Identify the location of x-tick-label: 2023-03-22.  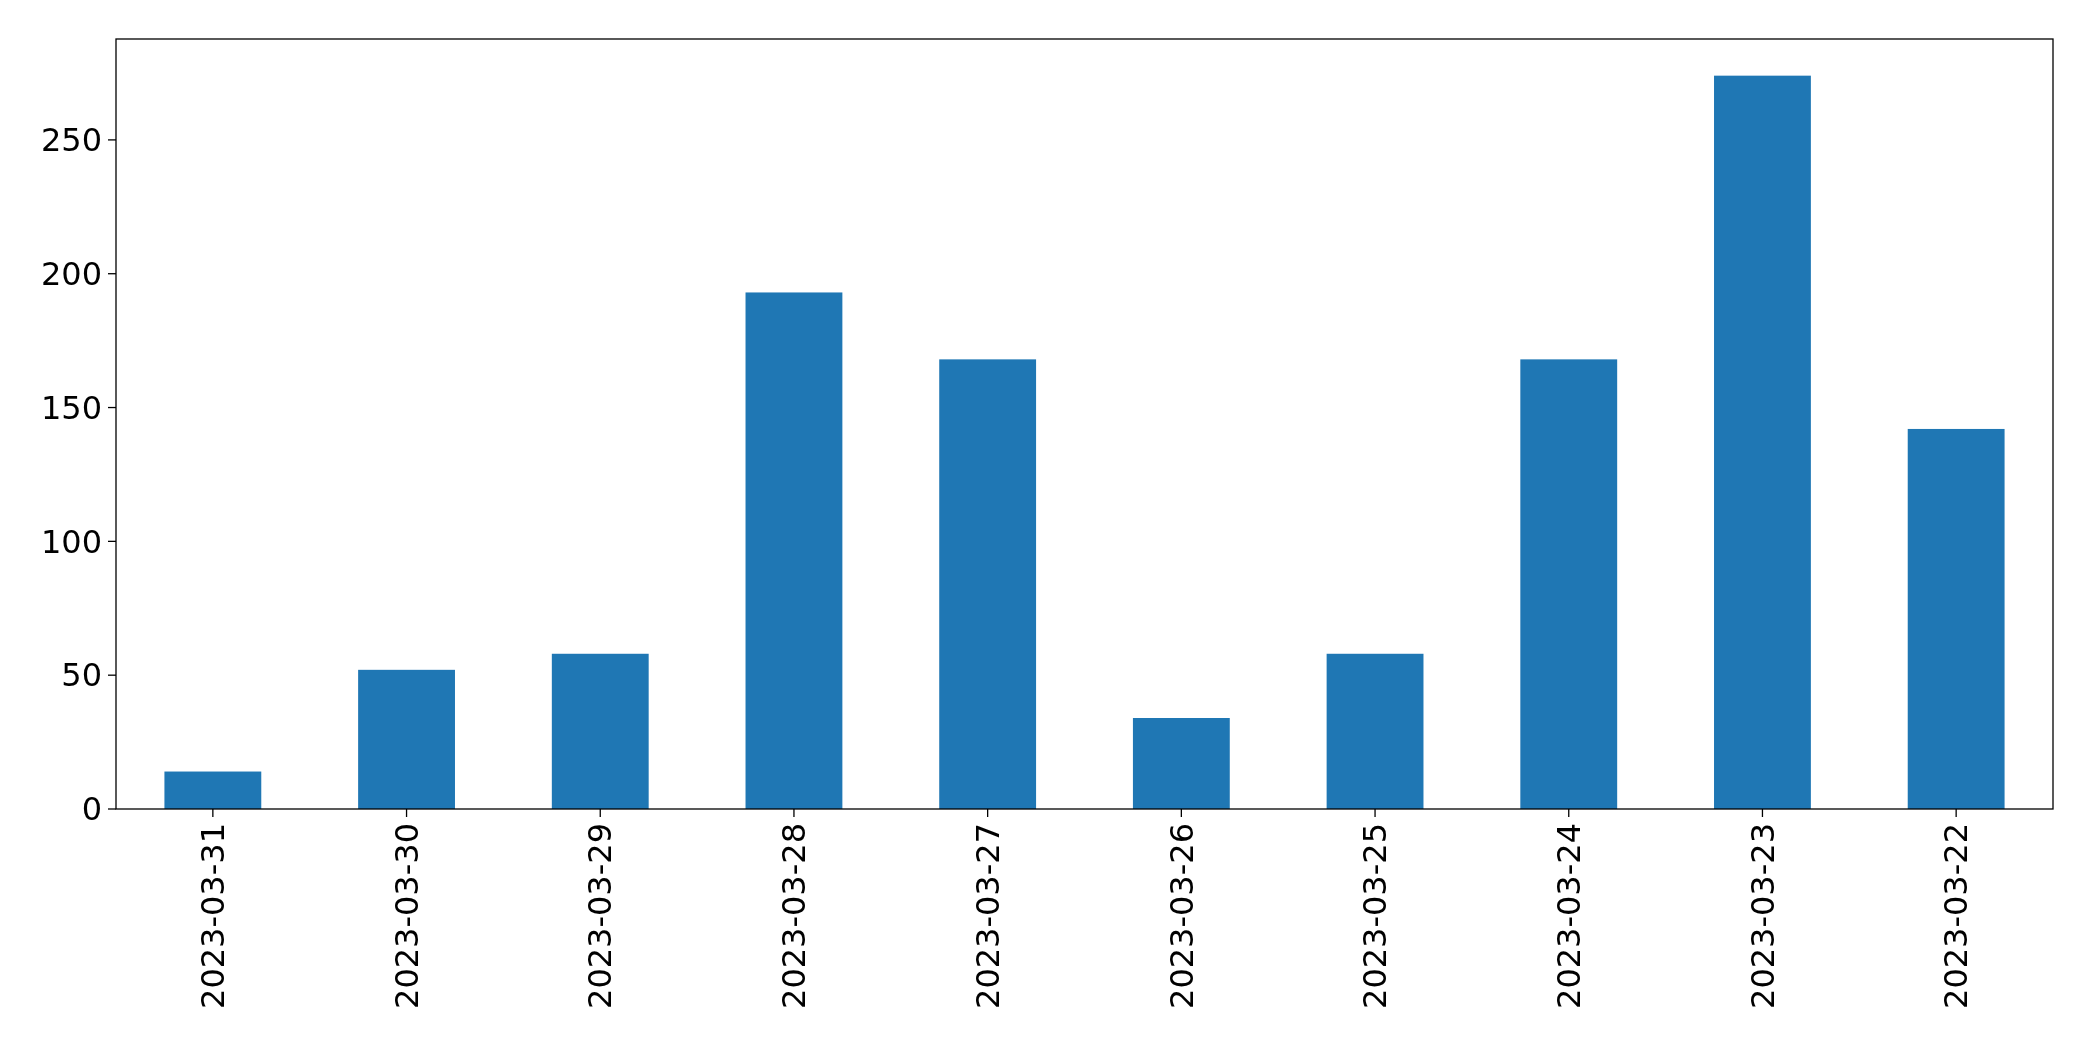
(1956, 916).